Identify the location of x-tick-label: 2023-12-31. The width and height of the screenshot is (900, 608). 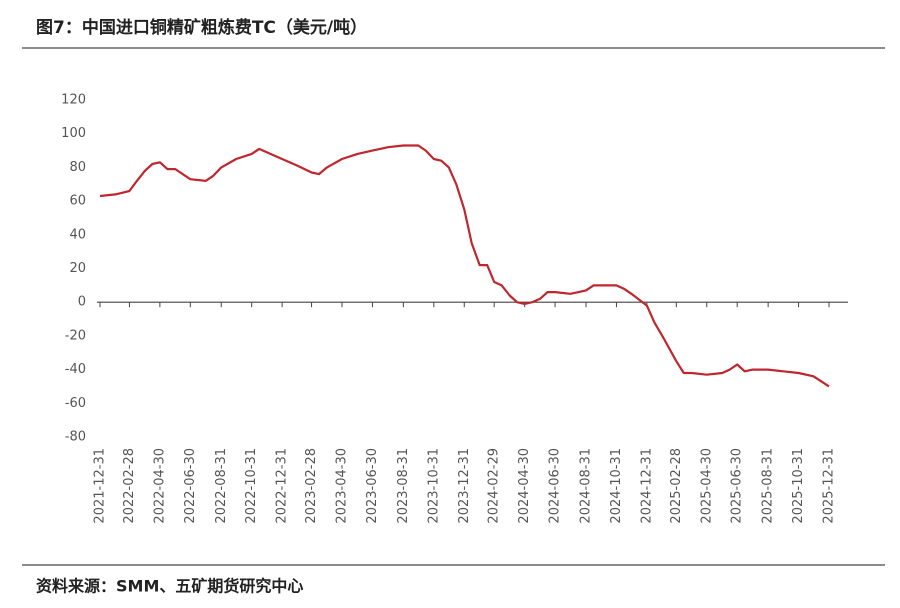
(464, 486).